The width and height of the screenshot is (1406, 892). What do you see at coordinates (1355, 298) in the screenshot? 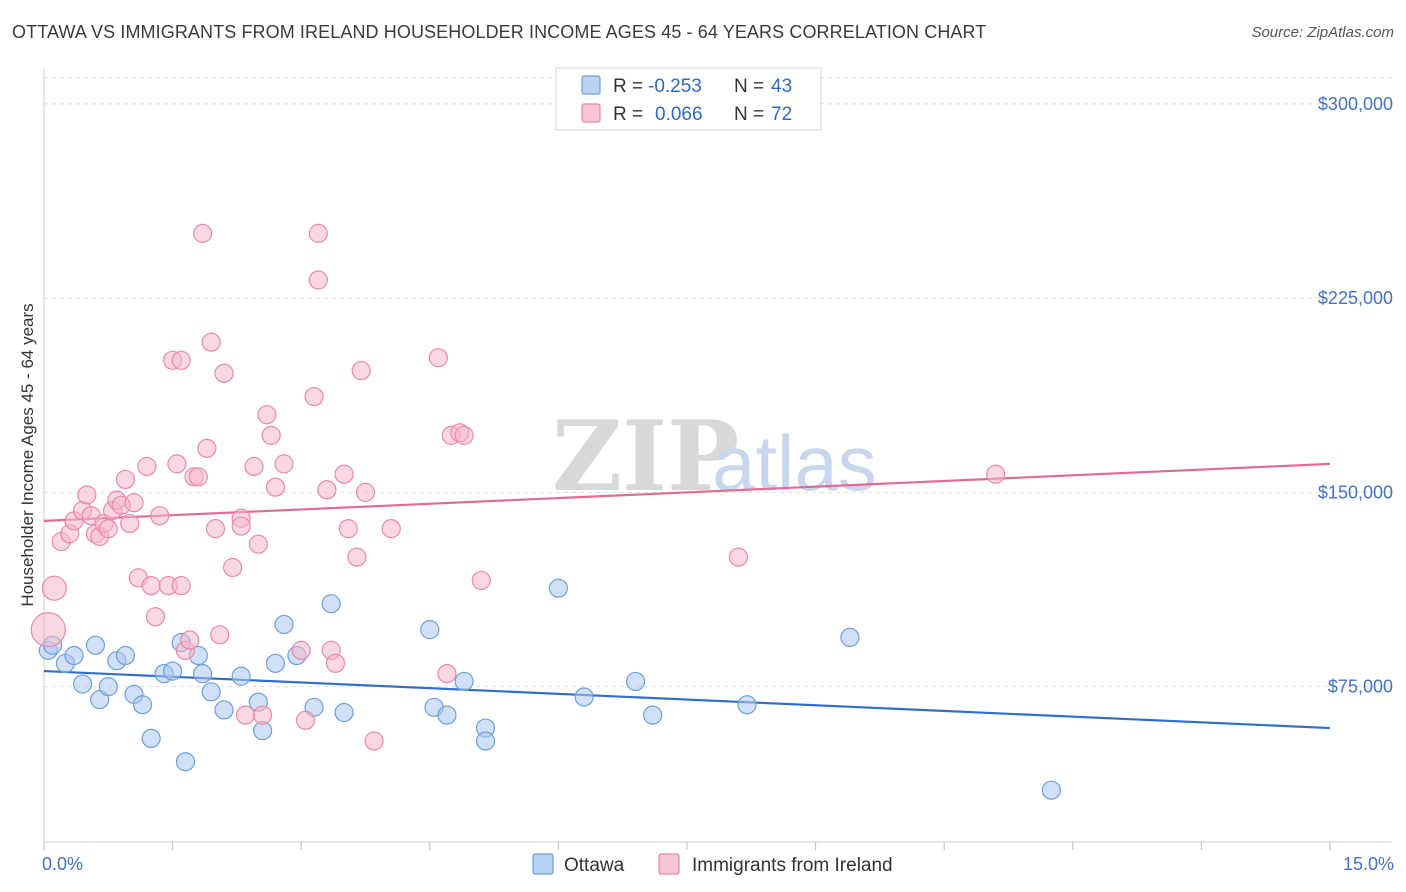
I see `y-tick-label-2: $225,000` at bounding box center [1355, 298].